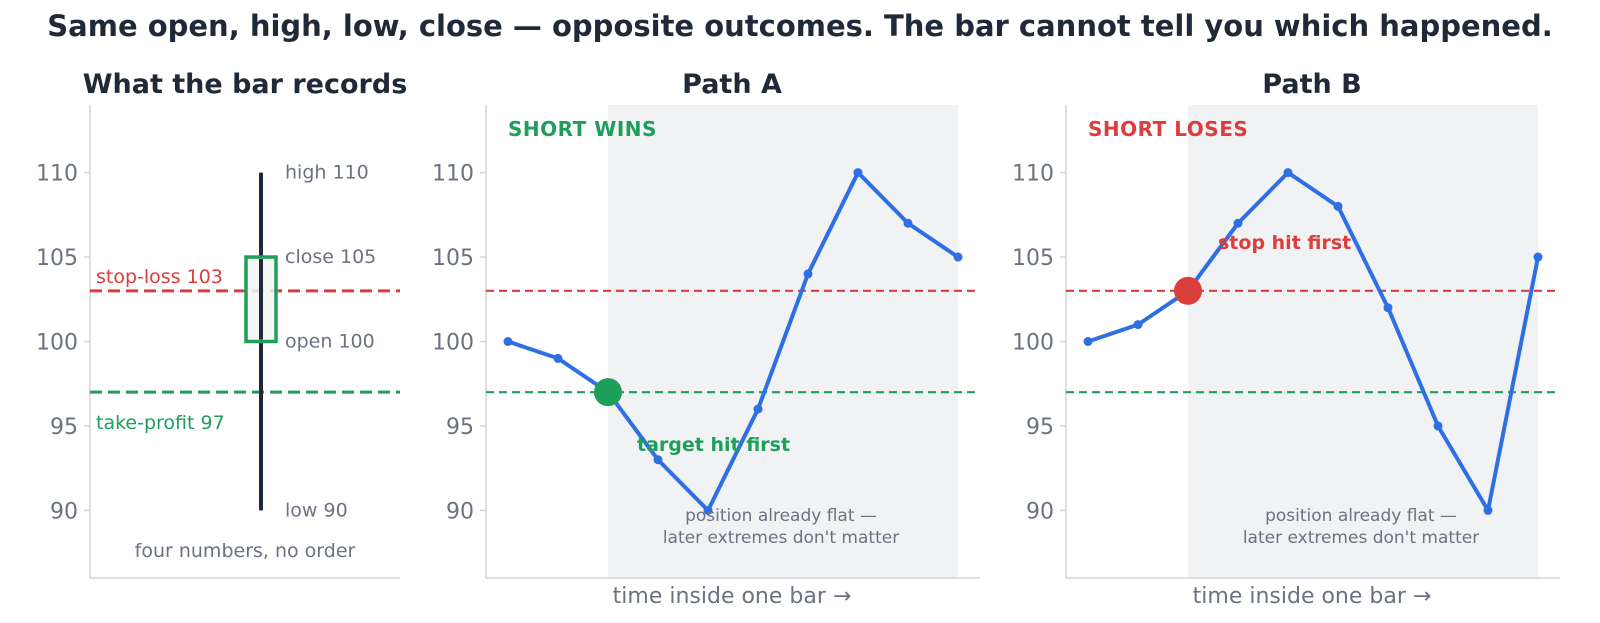 The image size is (1600, 623). What do you see at coordinates (245, 551) in the screenshot?
I see `caption: four numbers, no order` at bounding box center [245, 551].